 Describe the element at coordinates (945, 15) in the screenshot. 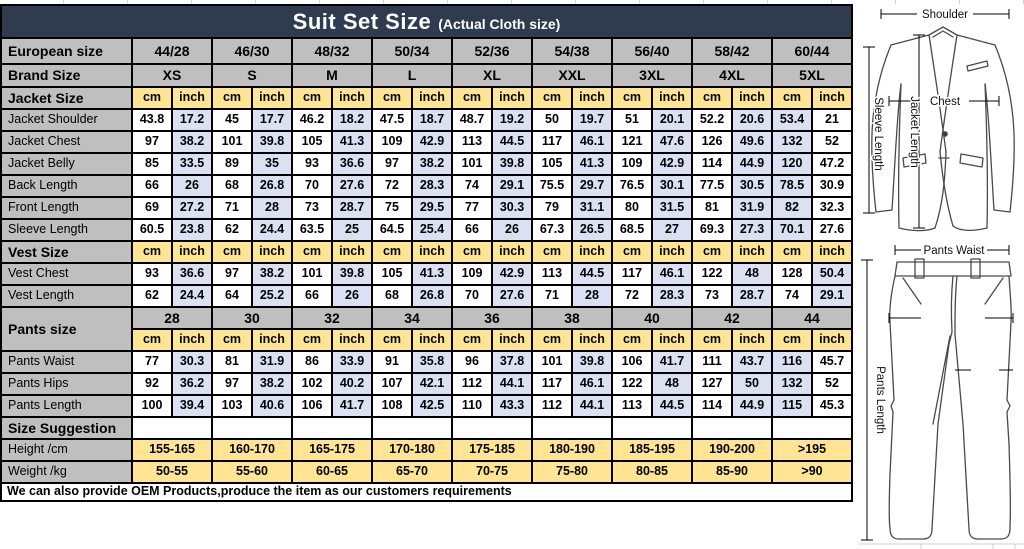

I see `shoulder-label: Shoulder` at that location.